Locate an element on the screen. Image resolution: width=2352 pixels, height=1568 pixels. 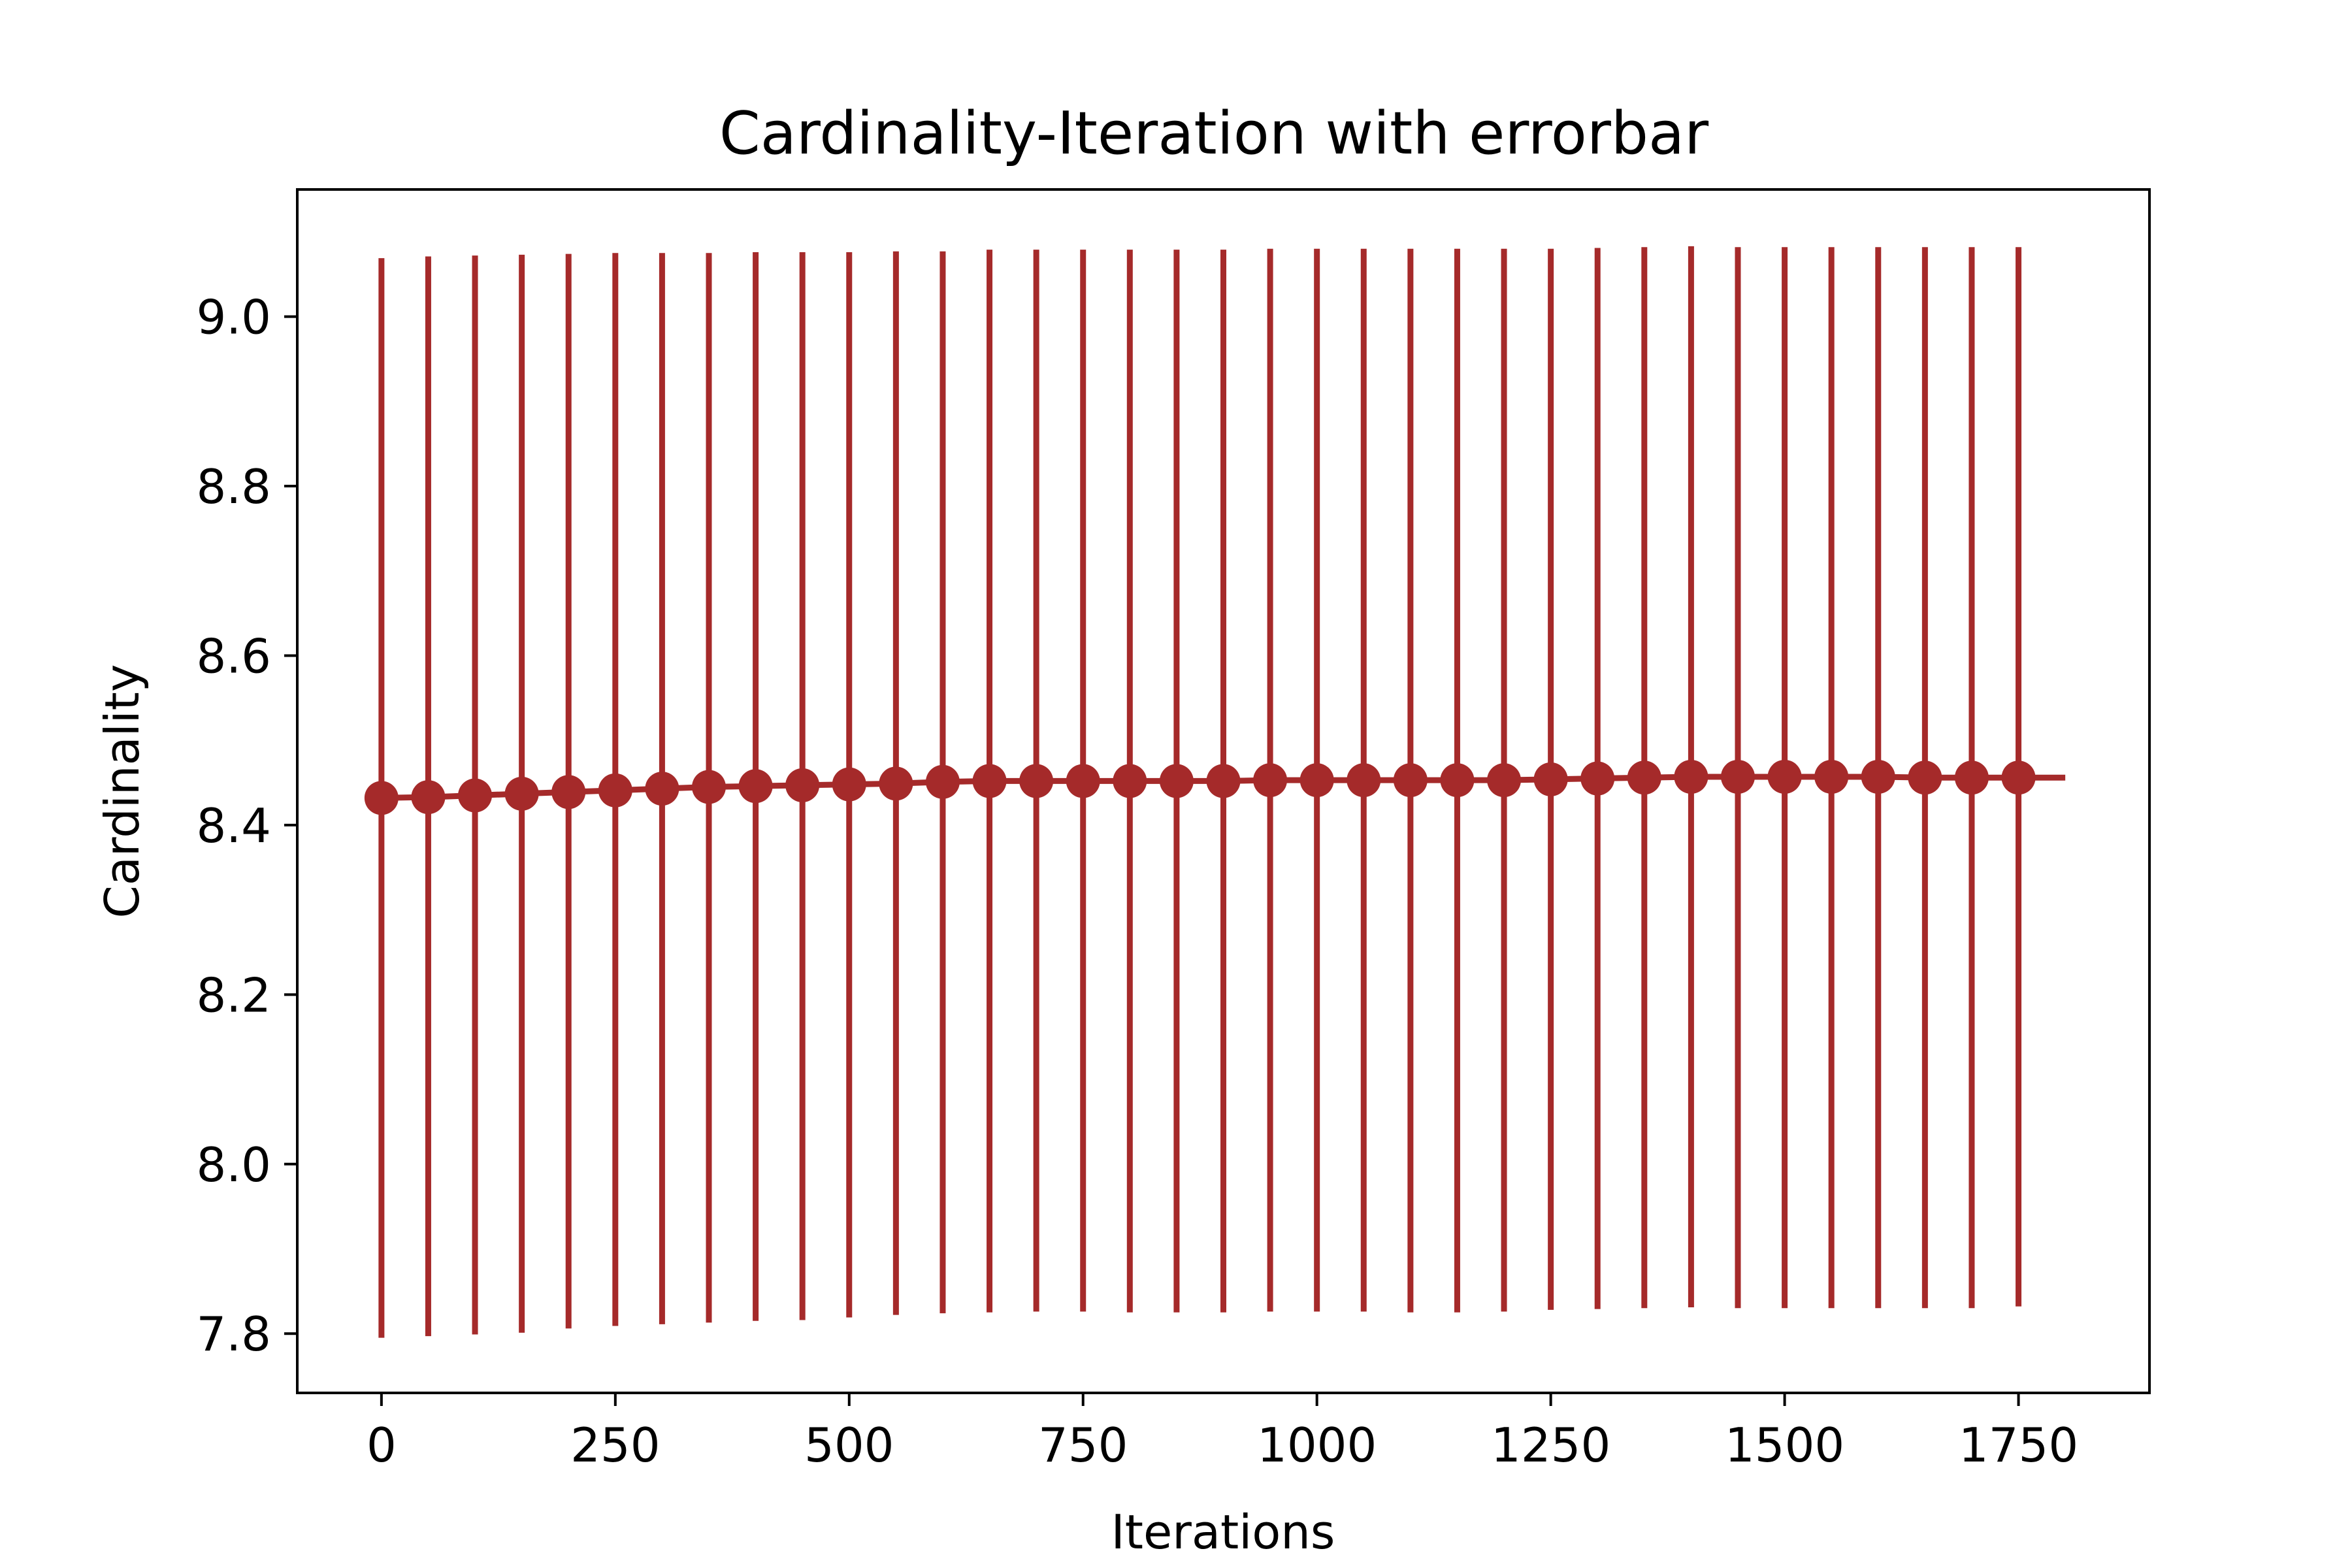
y-tick-label: 8.2 is located at coordinates (233, 995).